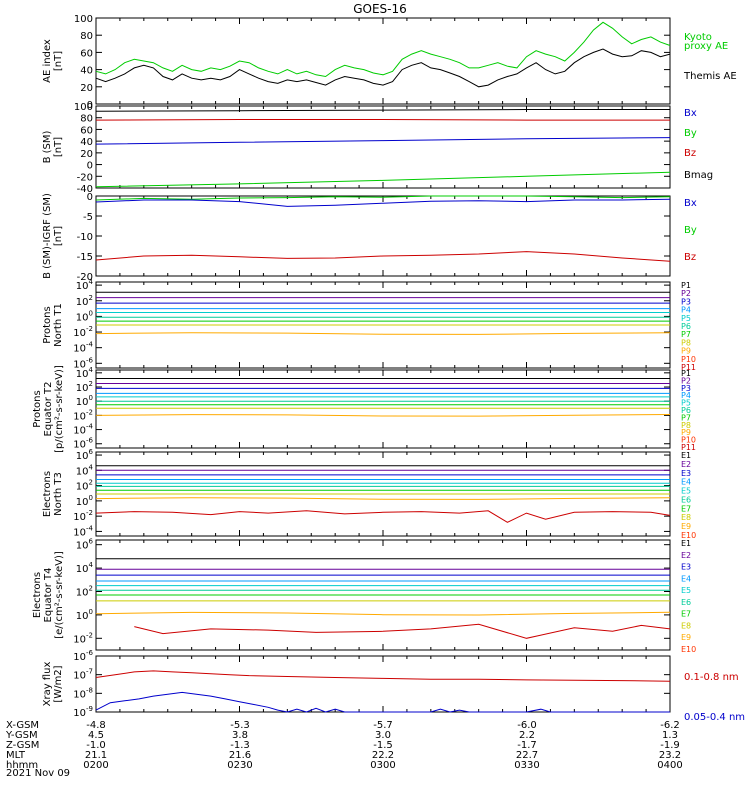 This screenshot has width=750, height=800. I want to click on y-tick-label: -10, so click(85, 237).